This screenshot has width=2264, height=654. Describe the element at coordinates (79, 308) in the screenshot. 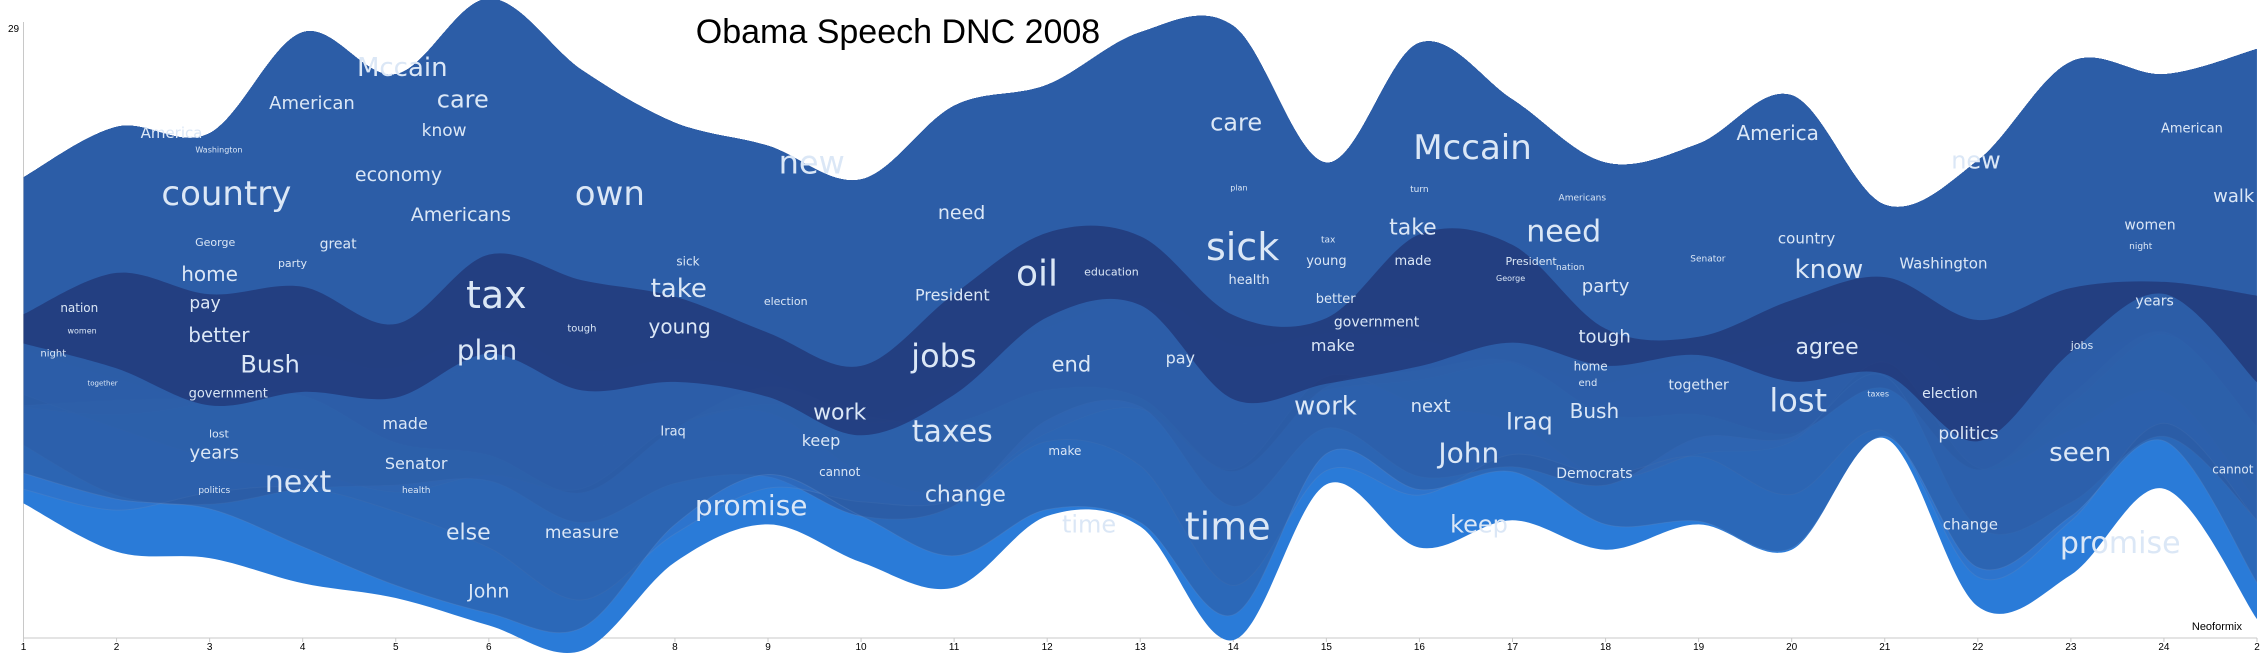

I see `stream-word-label: nation` at that location.